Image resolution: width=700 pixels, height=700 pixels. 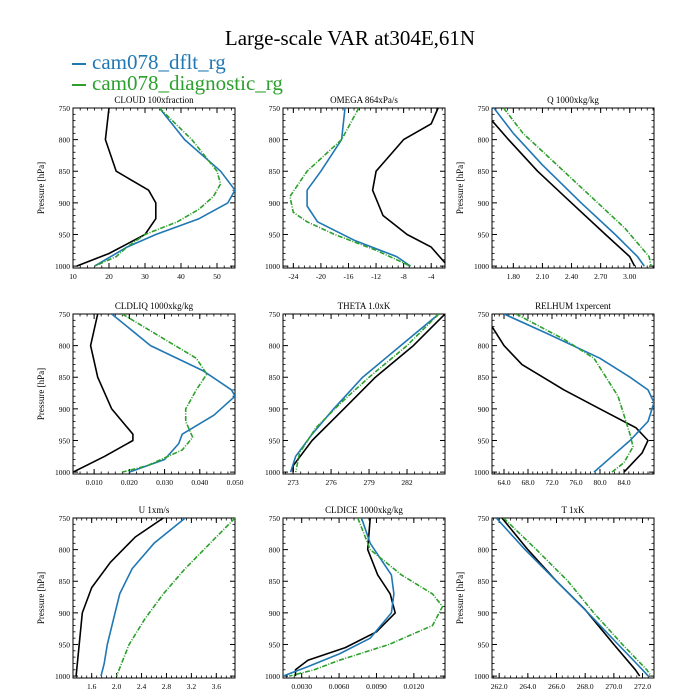 What do you see at coordinates (376, 276) in the screenshot?
I see `x-tick-label: -12` at bounding box center [376, 276].